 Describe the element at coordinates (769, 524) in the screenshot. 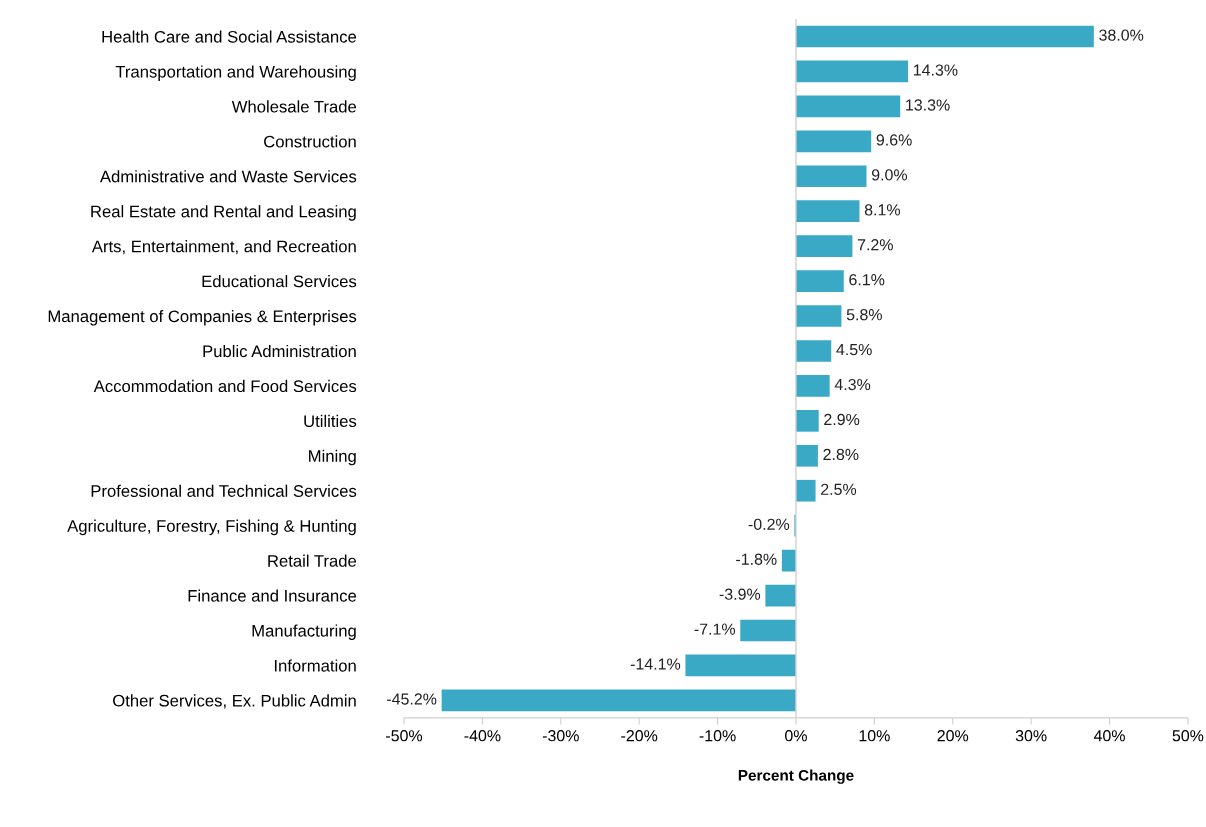

I see `data-label: -0.2%` at that location.